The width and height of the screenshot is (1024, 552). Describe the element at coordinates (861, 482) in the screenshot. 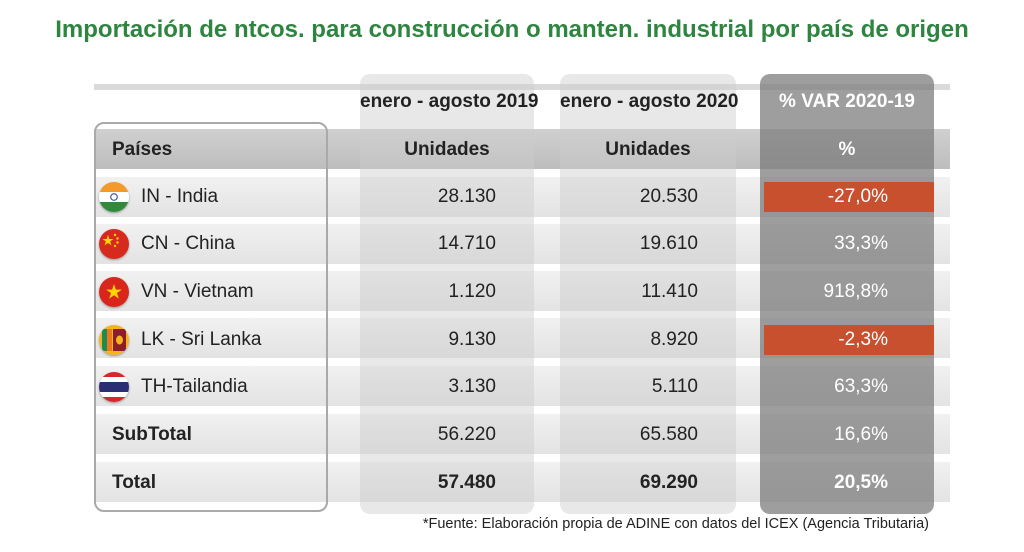

I see `total-variation: 20,5%` at that location.